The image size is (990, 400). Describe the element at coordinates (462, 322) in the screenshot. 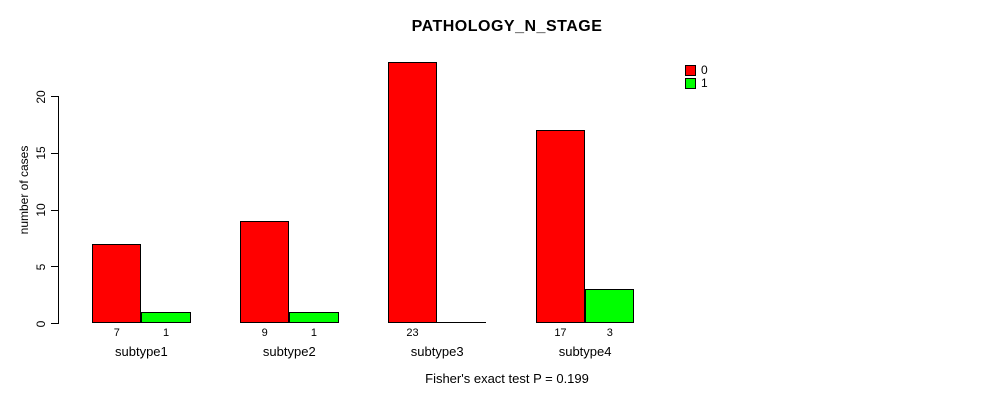

I see `bar-zero` at that location.